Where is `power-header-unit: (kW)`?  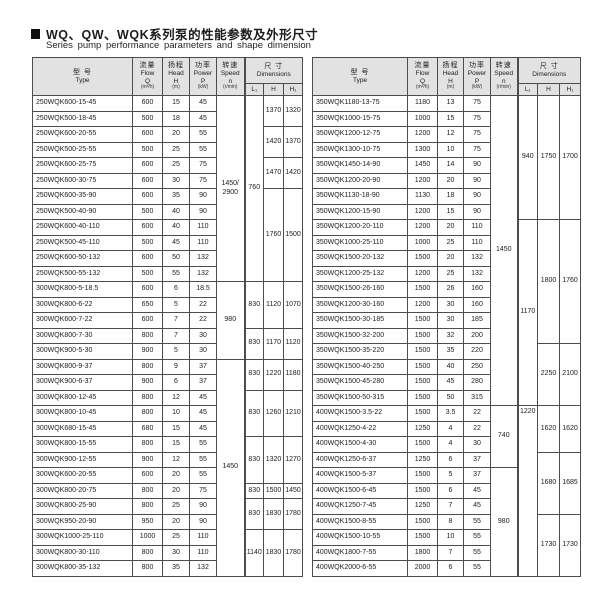
power-header-unit: (kW) is located at coordinates (203, 87).